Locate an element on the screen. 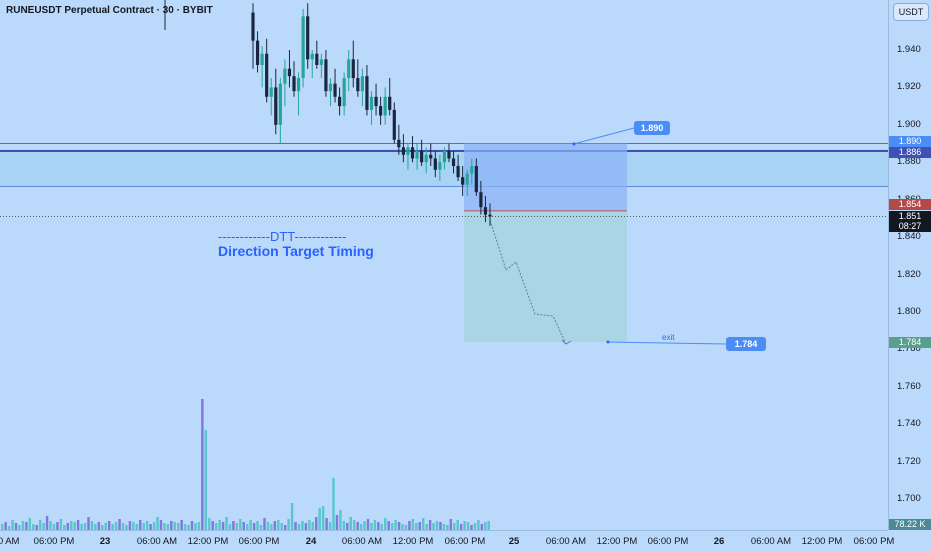 Image resolution: width=932 pixels, height=551 pixels. volume-label: 78.22 K is located at coordinates (910, 524).